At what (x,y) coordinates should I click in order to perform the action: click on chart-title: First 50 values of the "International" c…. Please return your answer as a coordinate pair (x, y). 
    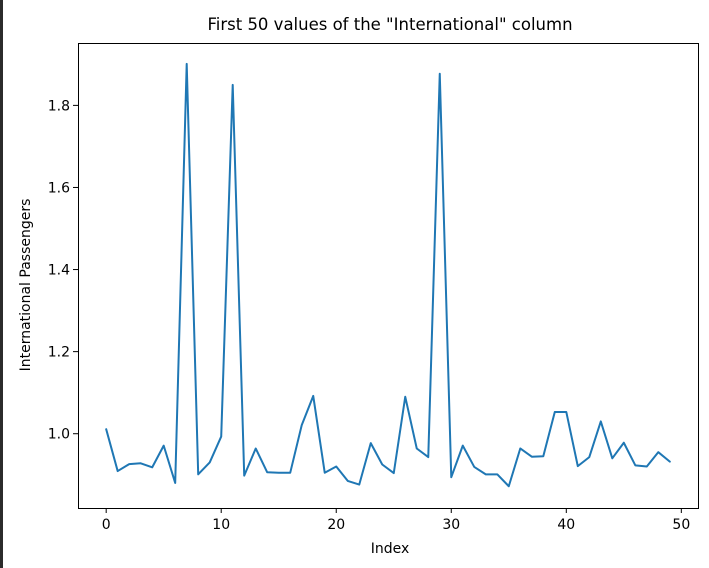
    Looking at the image, I should click on (389, 24).